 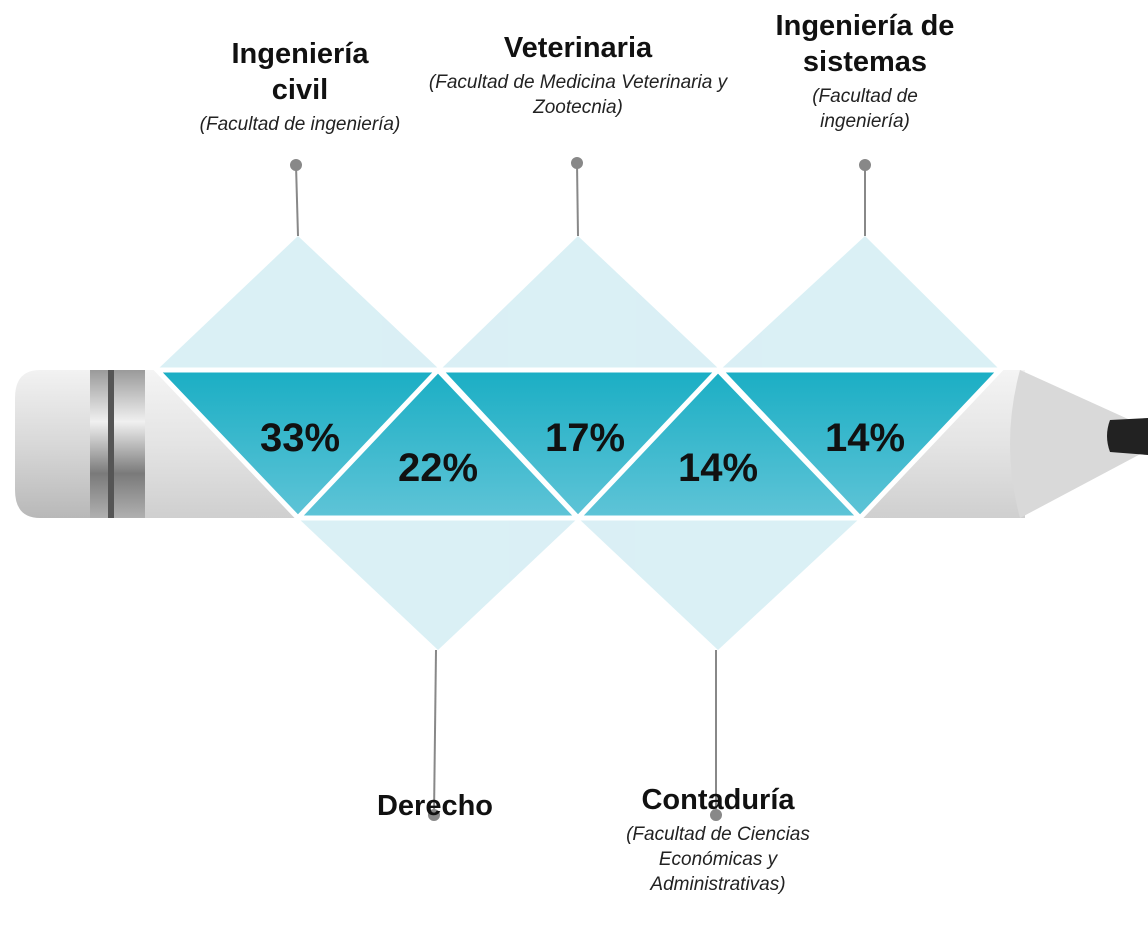 I want to click on item-title: Veterinaria, so click(x=578, y=48).